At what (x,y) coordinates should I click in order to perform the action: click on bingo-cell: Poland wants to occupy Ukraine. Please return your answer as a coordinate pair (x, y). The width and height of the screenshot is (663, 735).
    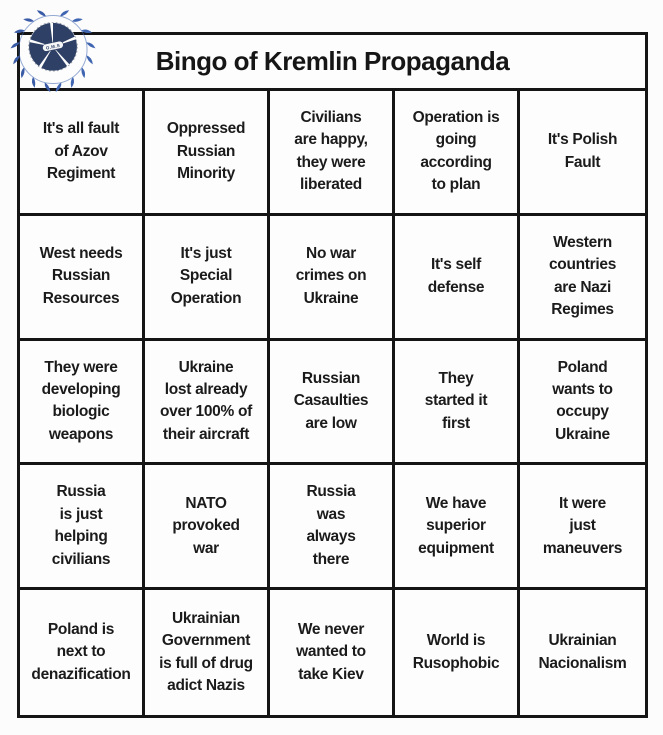
    Looking at the image, I should click on (582, 403).